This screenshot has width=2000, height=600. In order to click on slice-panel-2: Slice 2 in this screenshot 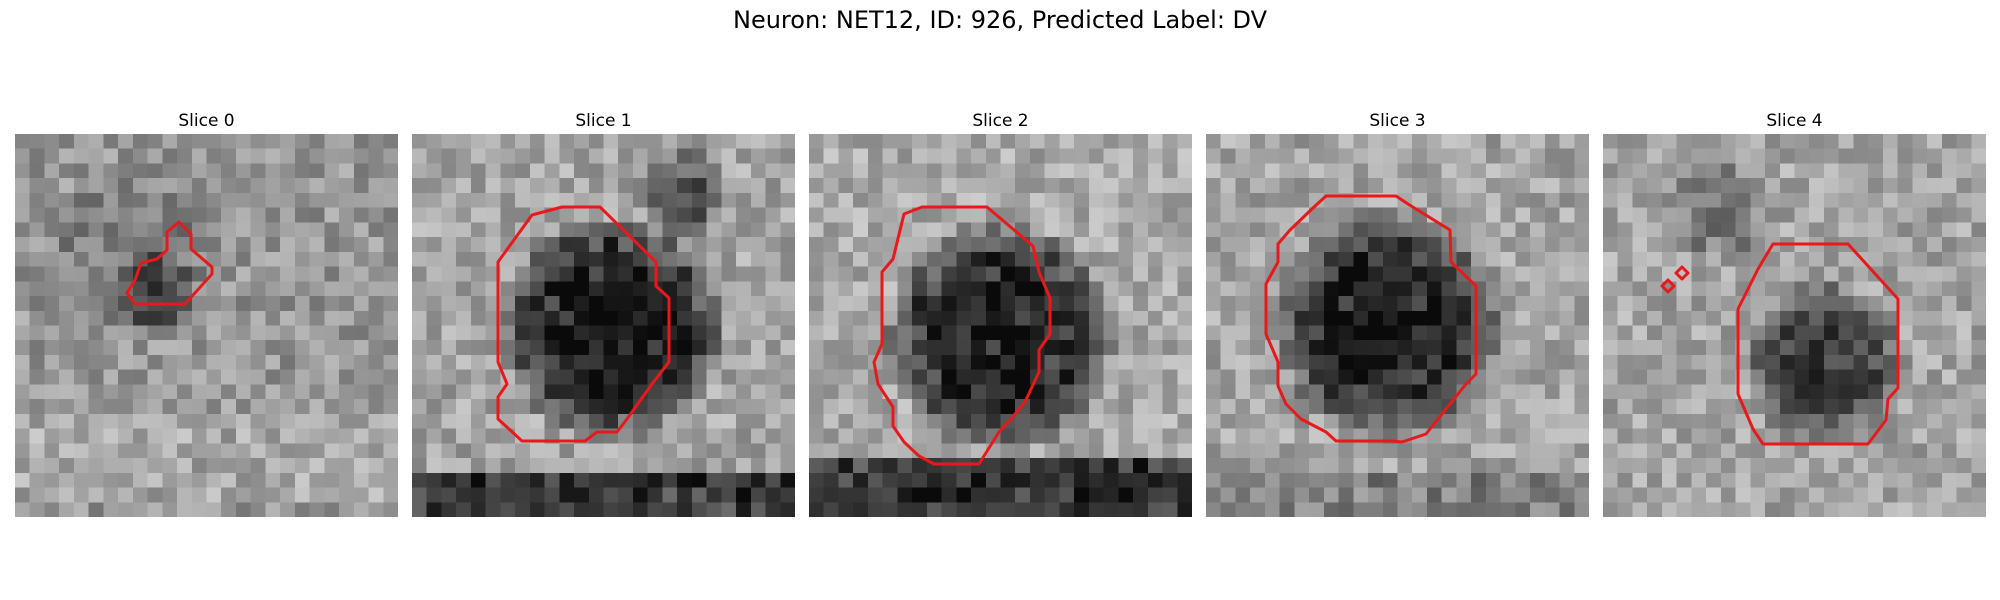, I will do `click(1000, 312)`.